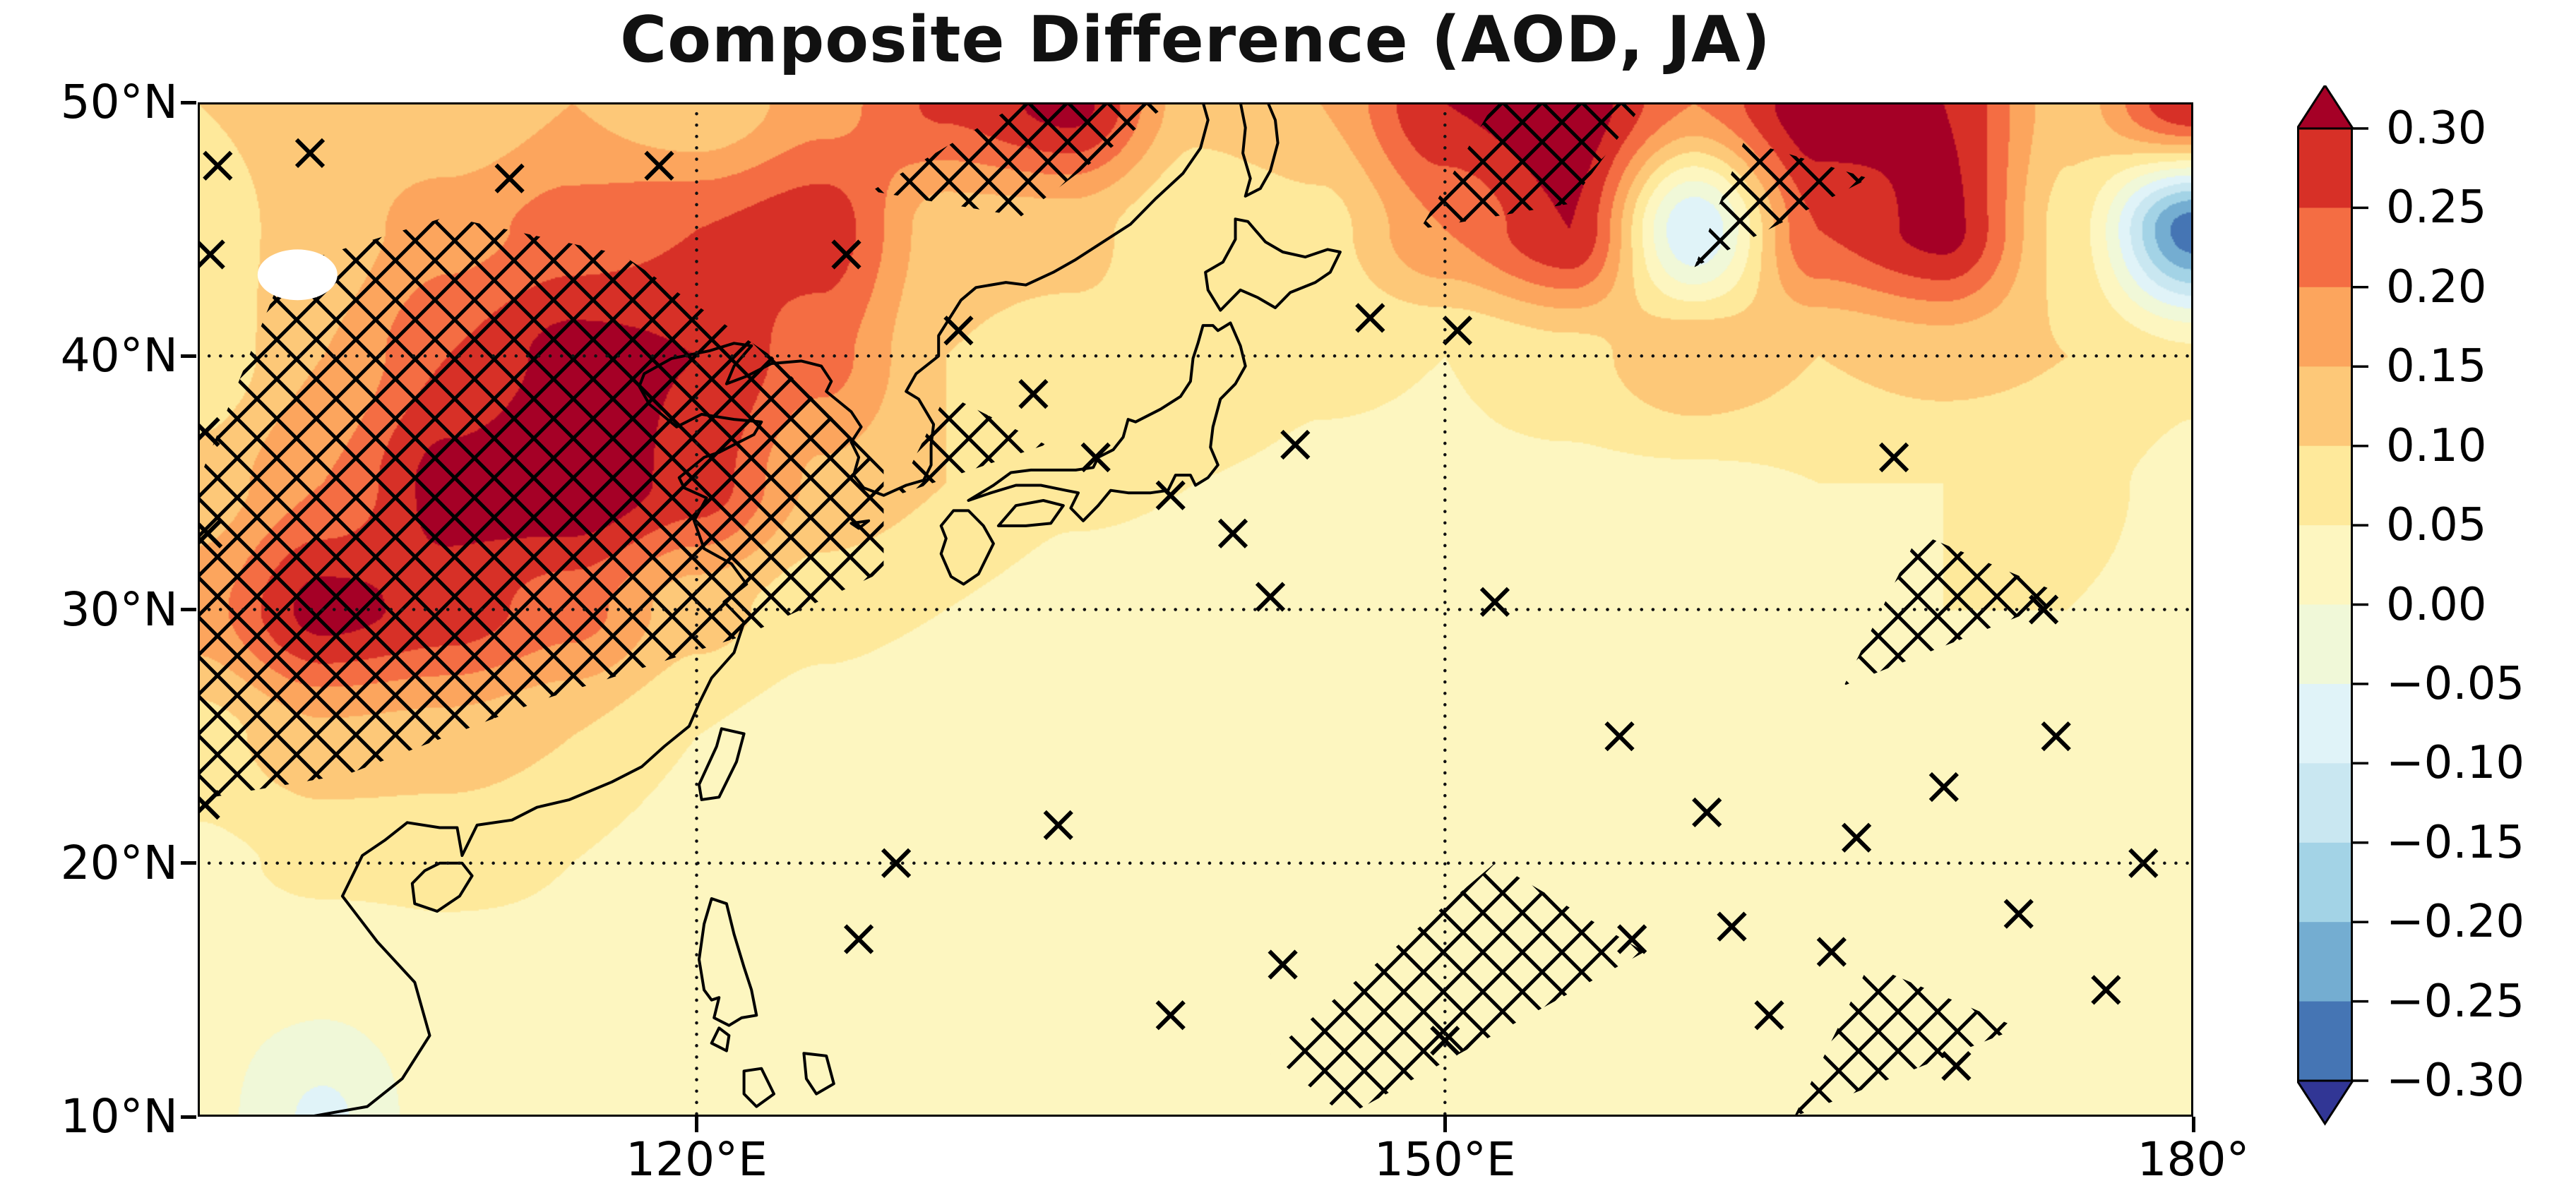  What do you see at coordinates (1030, 513) in the screenshot?
I see `coastline-shikoku` at bounding box center [1030, 513].